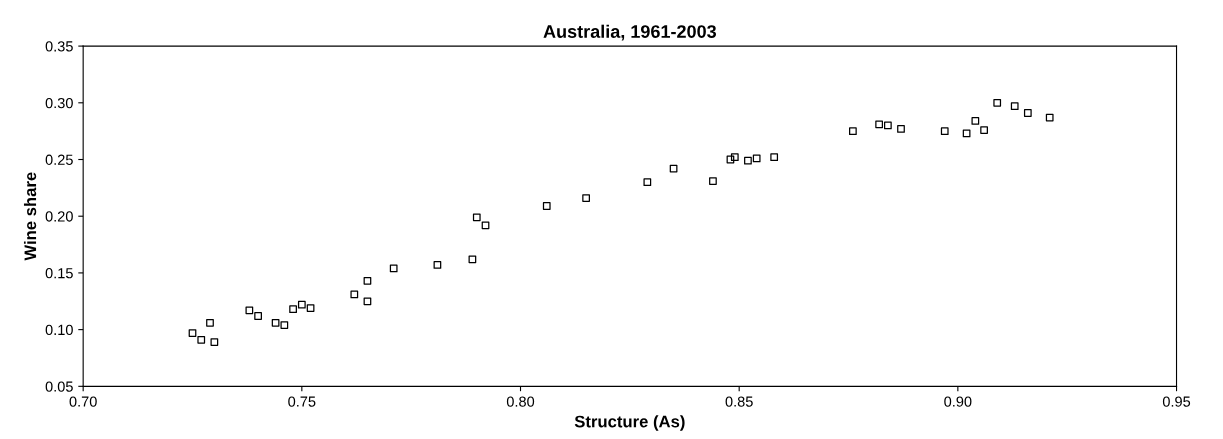 The width and height of the screenshot is (1223, 439). Describe the element at coordinates (59, 330) in the screenshot. I see `y-tick-label: 0.10` at that location.